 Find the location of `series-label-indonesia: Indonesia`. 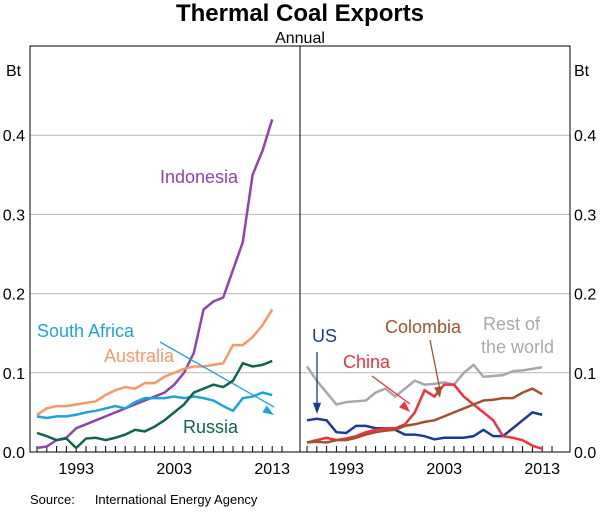

series-label-indonesia: Indonesia is located at coordinates (199, 177).